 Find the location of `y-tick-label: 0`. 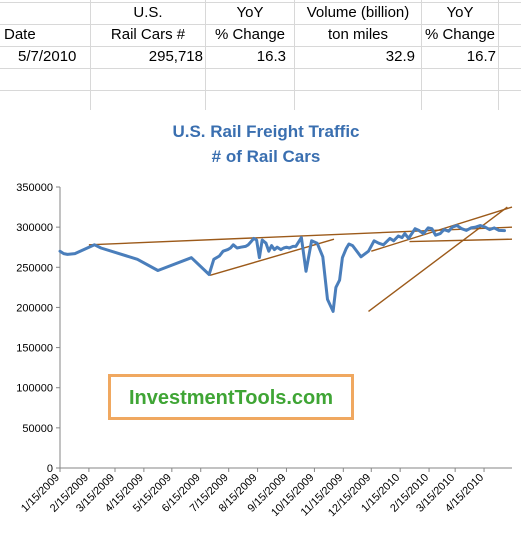

y-tick-label: 0 is located at coordinates (50, 469).